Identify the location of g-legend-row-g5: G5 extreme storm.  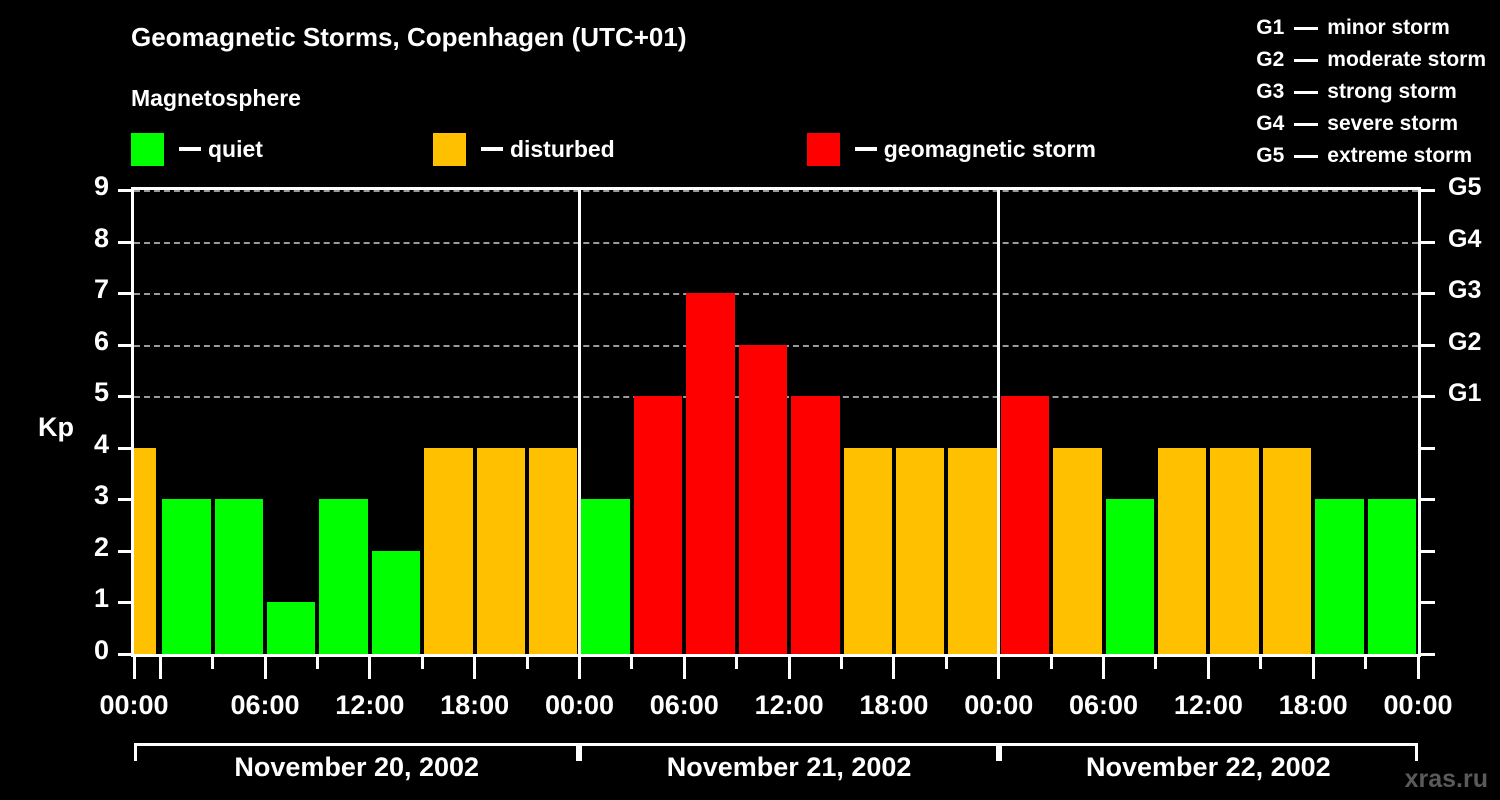
(1371, 156).